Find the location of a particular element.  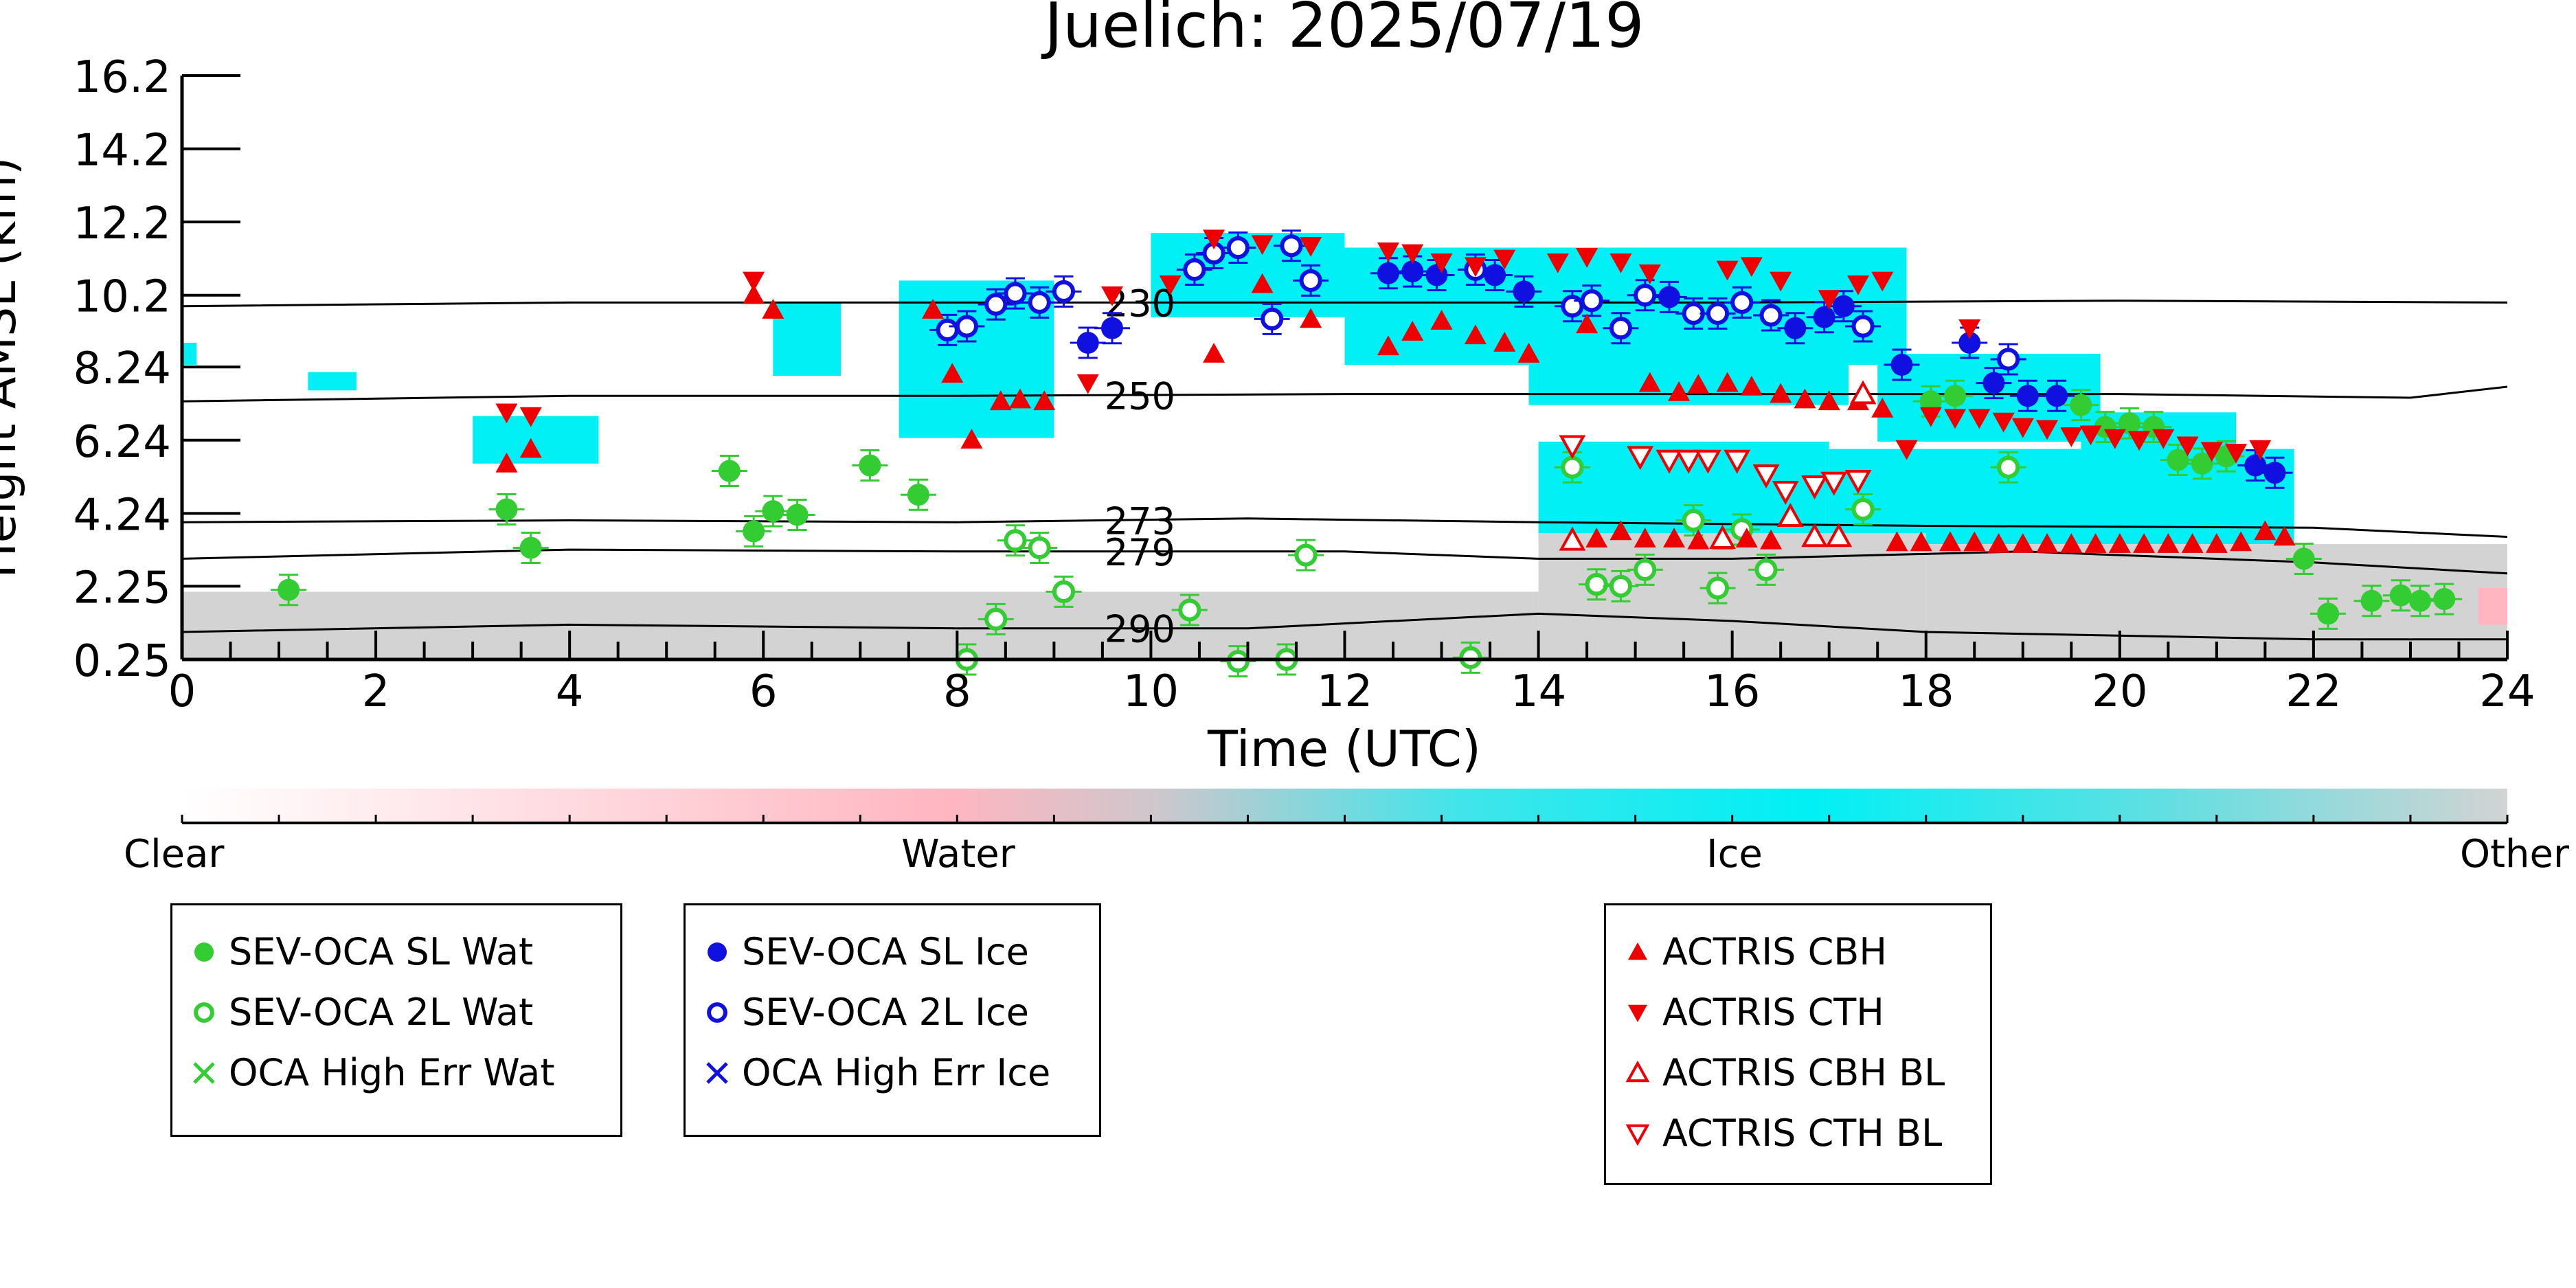

x-tick-label: 6 is located at coordinates (763, 691).